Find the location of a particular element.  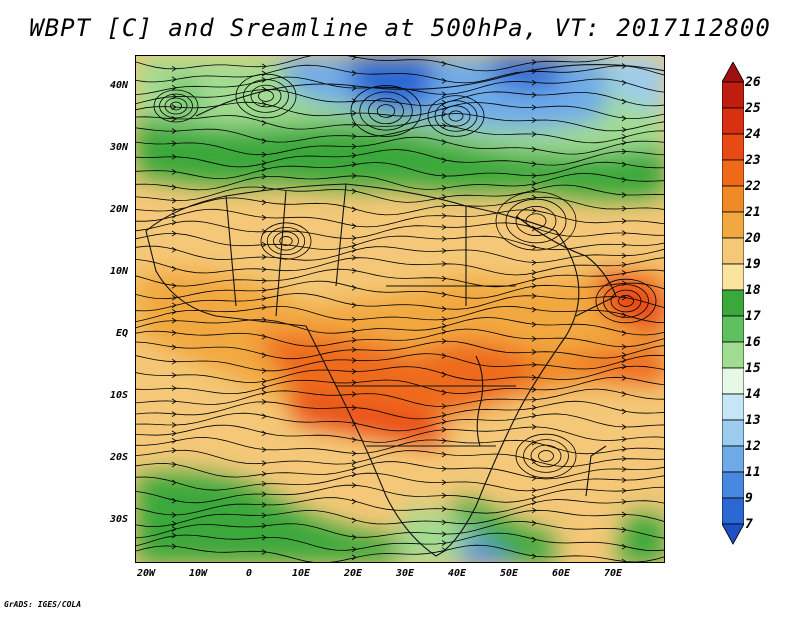

colorbar-label: 17 is located at coordinates (753, 316).